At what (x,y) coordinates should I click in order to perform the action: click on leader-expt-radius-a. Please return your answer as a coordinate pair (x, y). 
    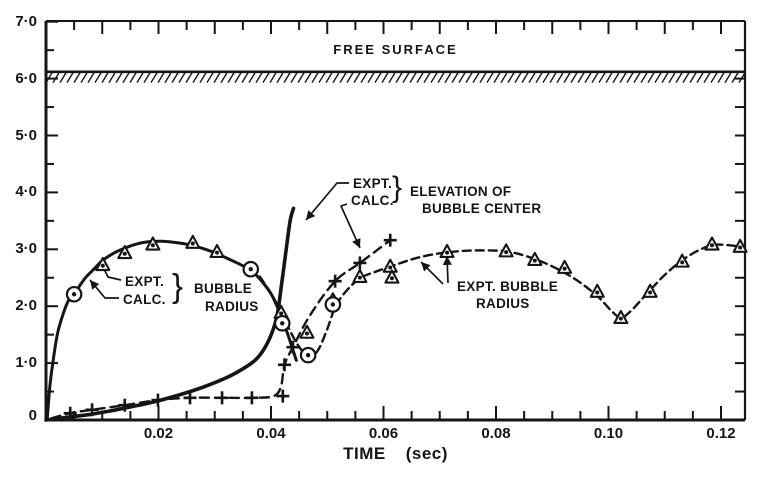
    Looking at the image, I should click on (432, 273).